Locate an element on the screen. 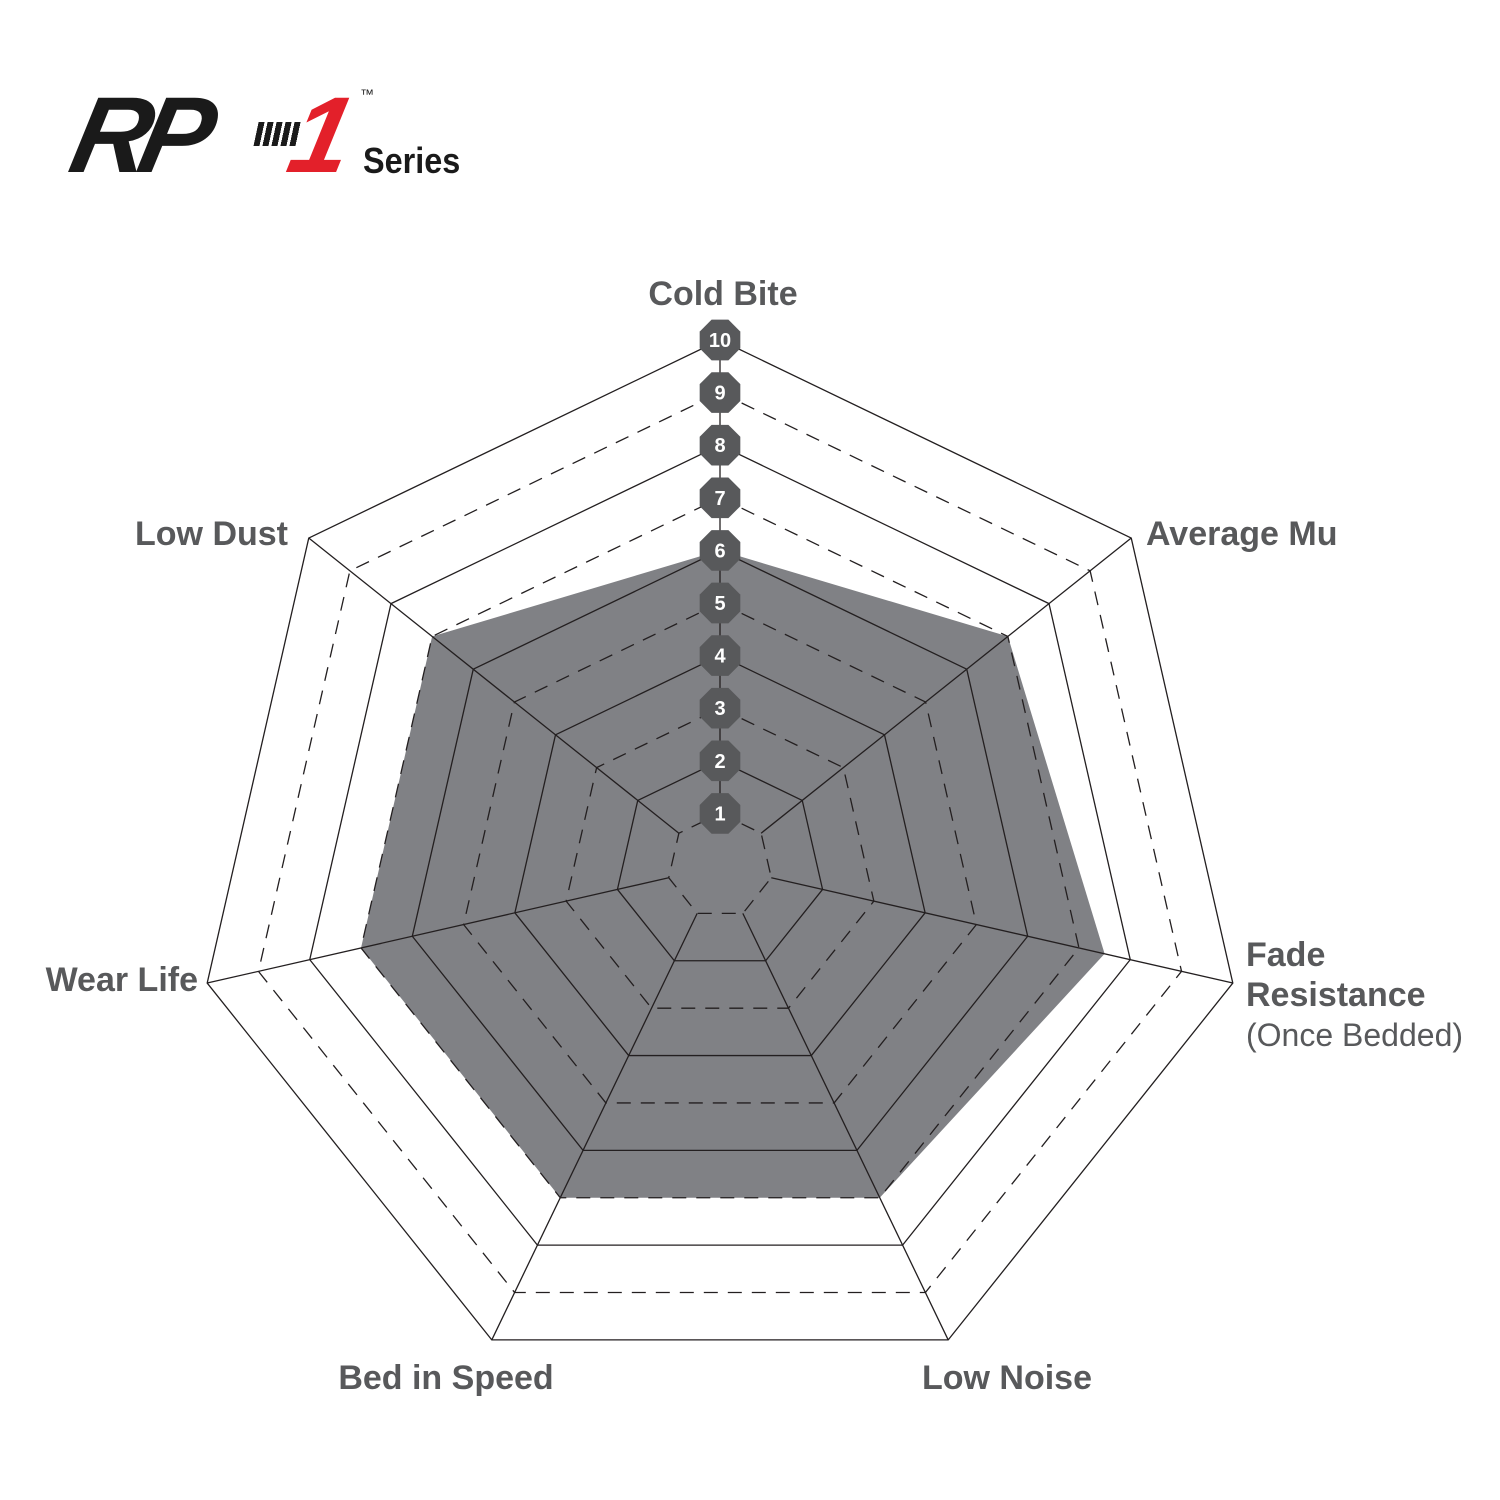  tick-label: 3 is located at coordinates (719, 709).